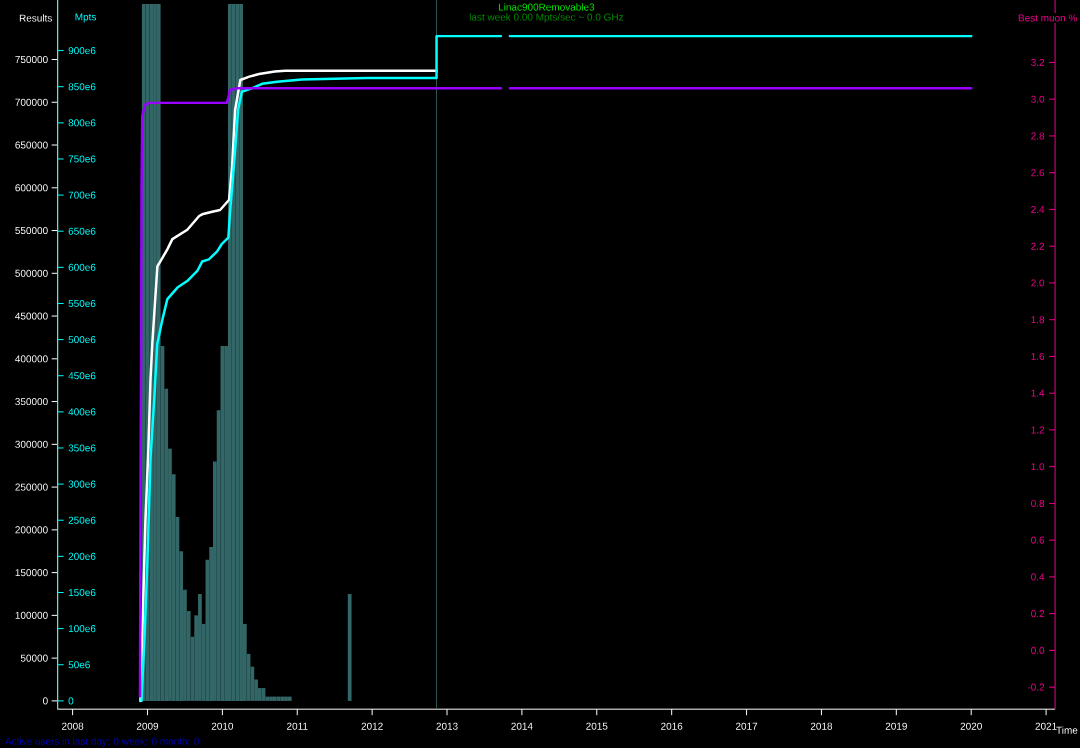  What do you see at coordinates (31, 487) in the screenshot?
I see `y-tick-label: 250000` at bounding box center [31, 487].